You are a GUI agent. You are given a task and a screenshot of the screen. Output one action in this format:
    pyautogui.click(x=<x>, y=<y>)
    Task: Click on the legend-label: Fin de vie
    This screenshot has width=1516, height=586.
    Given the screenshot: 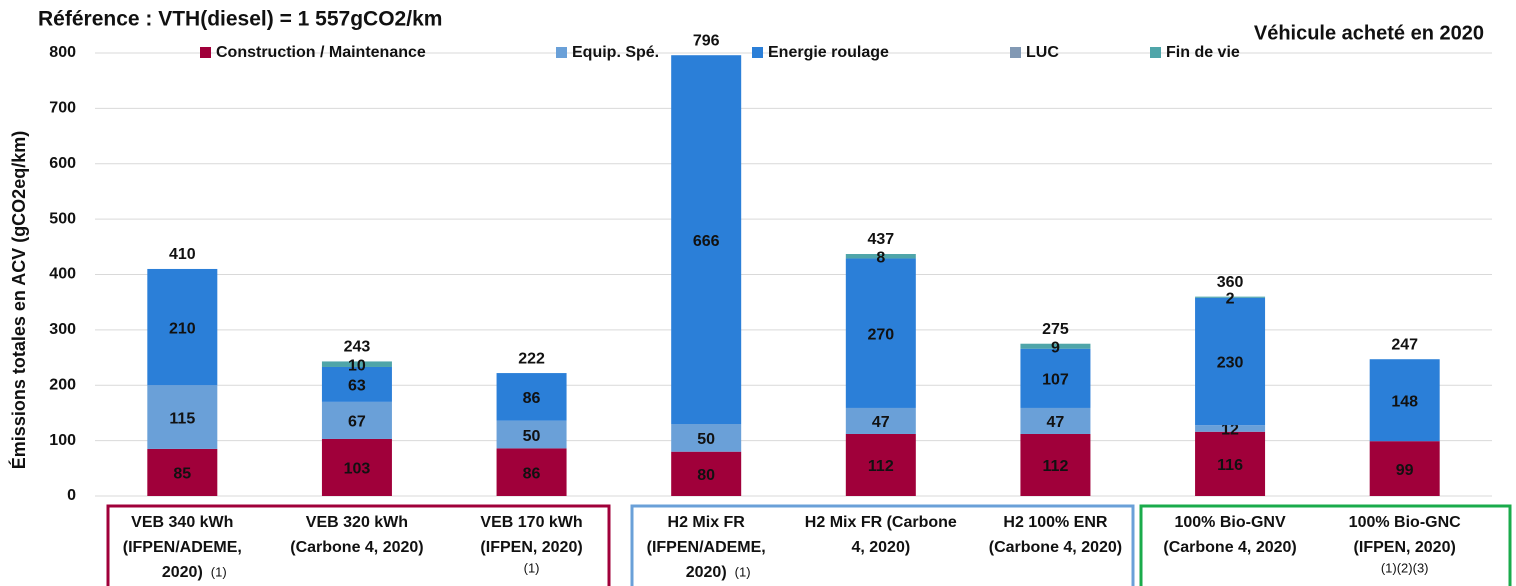 What is the action you would take?
    pyautogui.click(x=1203, y=52)
    